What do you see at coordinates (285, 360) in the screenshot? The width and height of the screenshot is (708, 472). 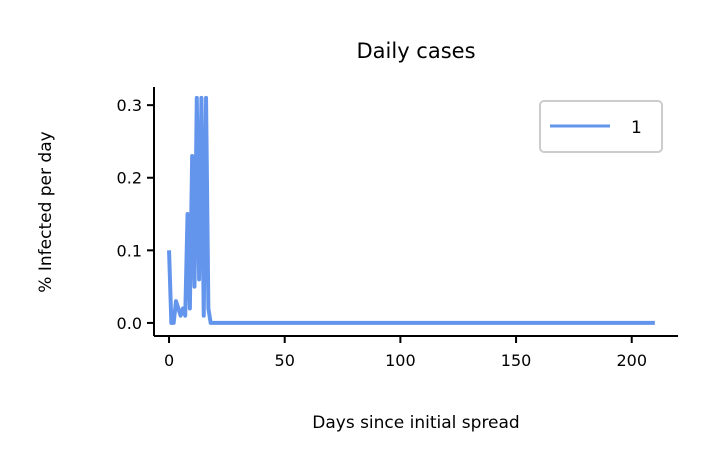 I see `x-tick-label: 50` at bounding box center [285, 360].